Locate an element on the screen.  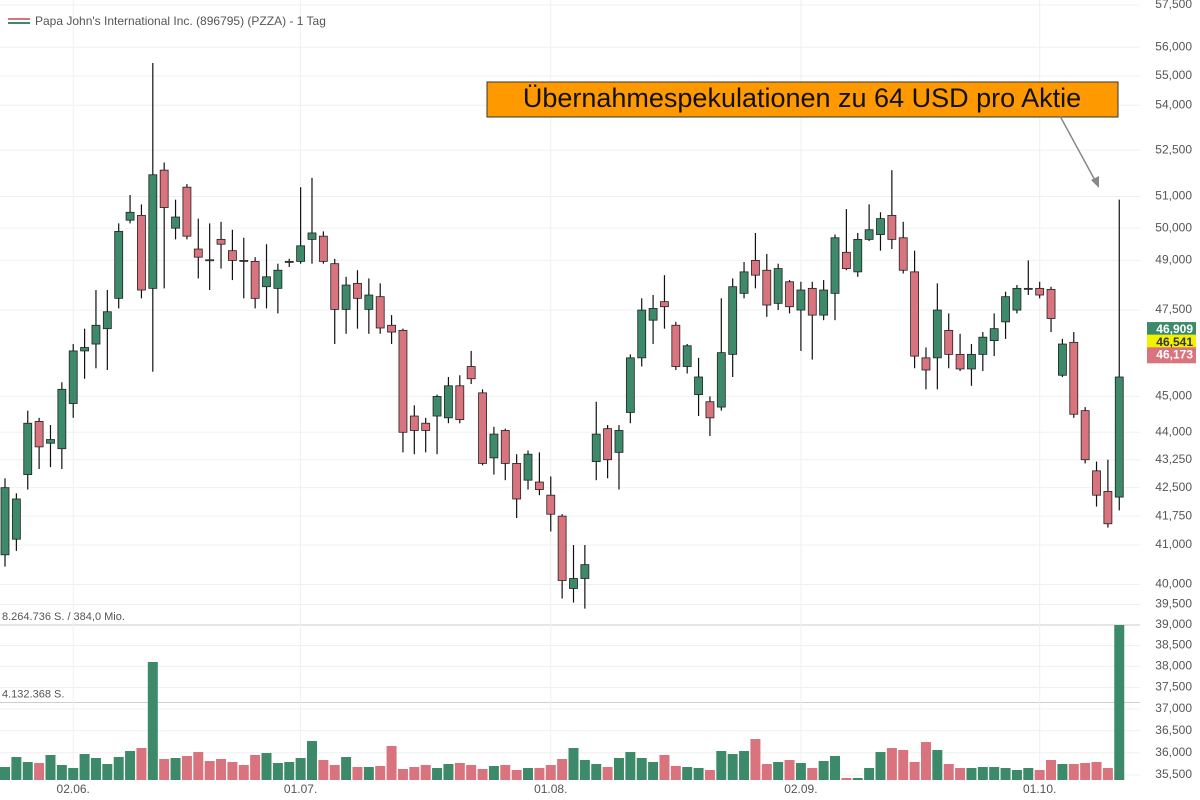
y-tick-label: 44,000 is located at coordinates (1173, 431).